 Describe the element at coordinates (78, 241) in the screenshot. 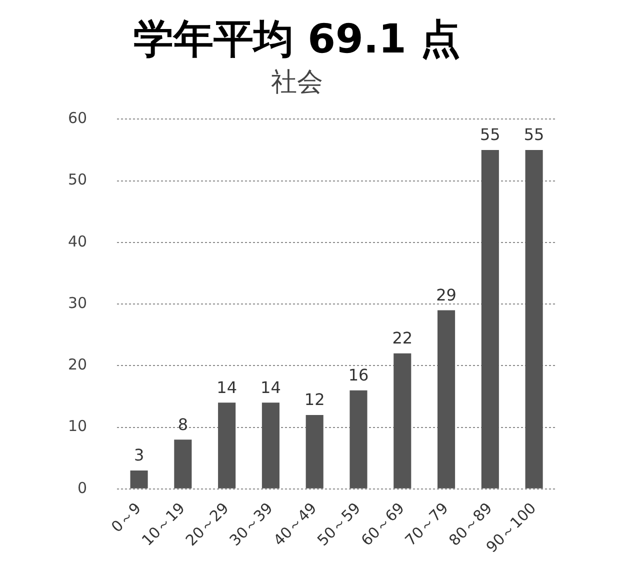

I see `y-tick-label: 40` at that location.